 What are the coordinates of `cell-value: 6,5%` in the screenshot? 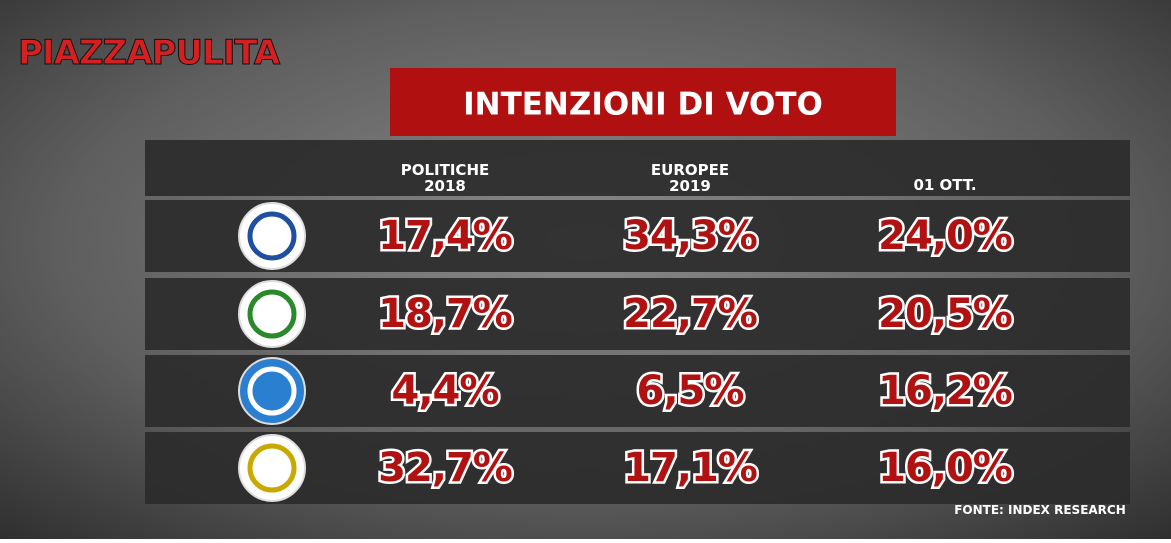 It's located at (690, 391).